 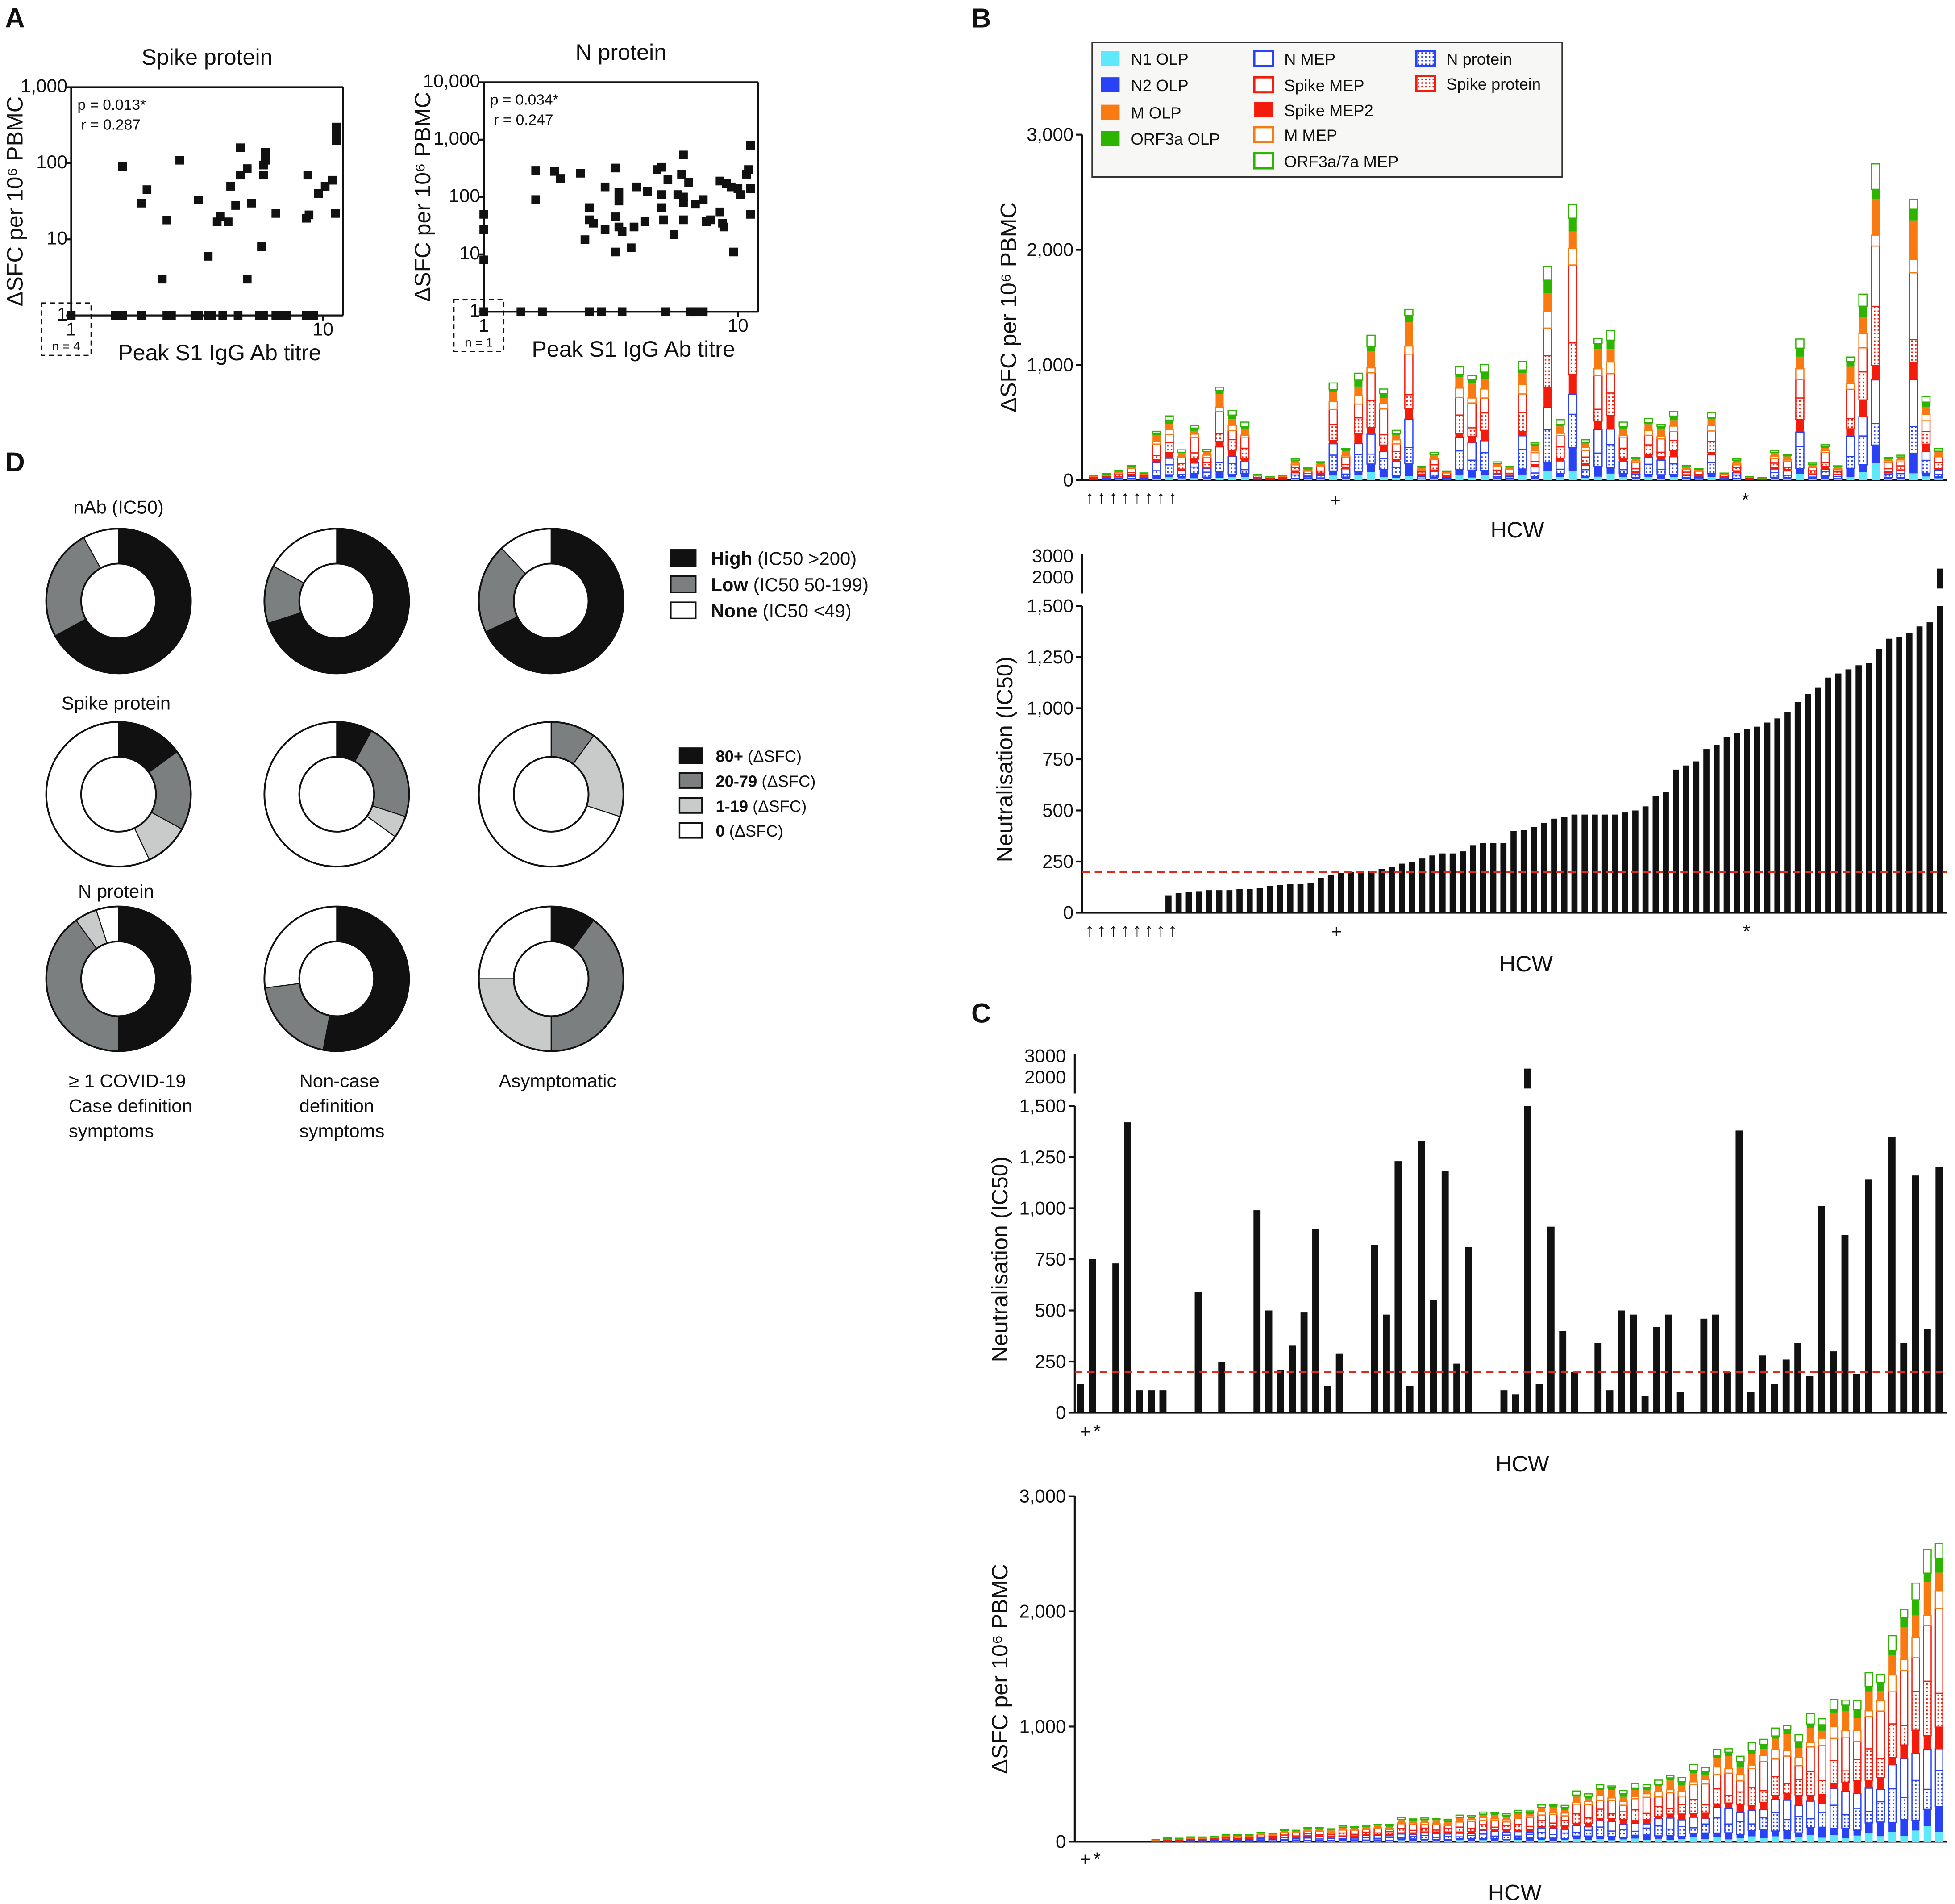 What do you see at coordinates (118, 507) in the screenshot?
I see `pie-row-title: nAb (IC50)` at bounding box center [118, 507].